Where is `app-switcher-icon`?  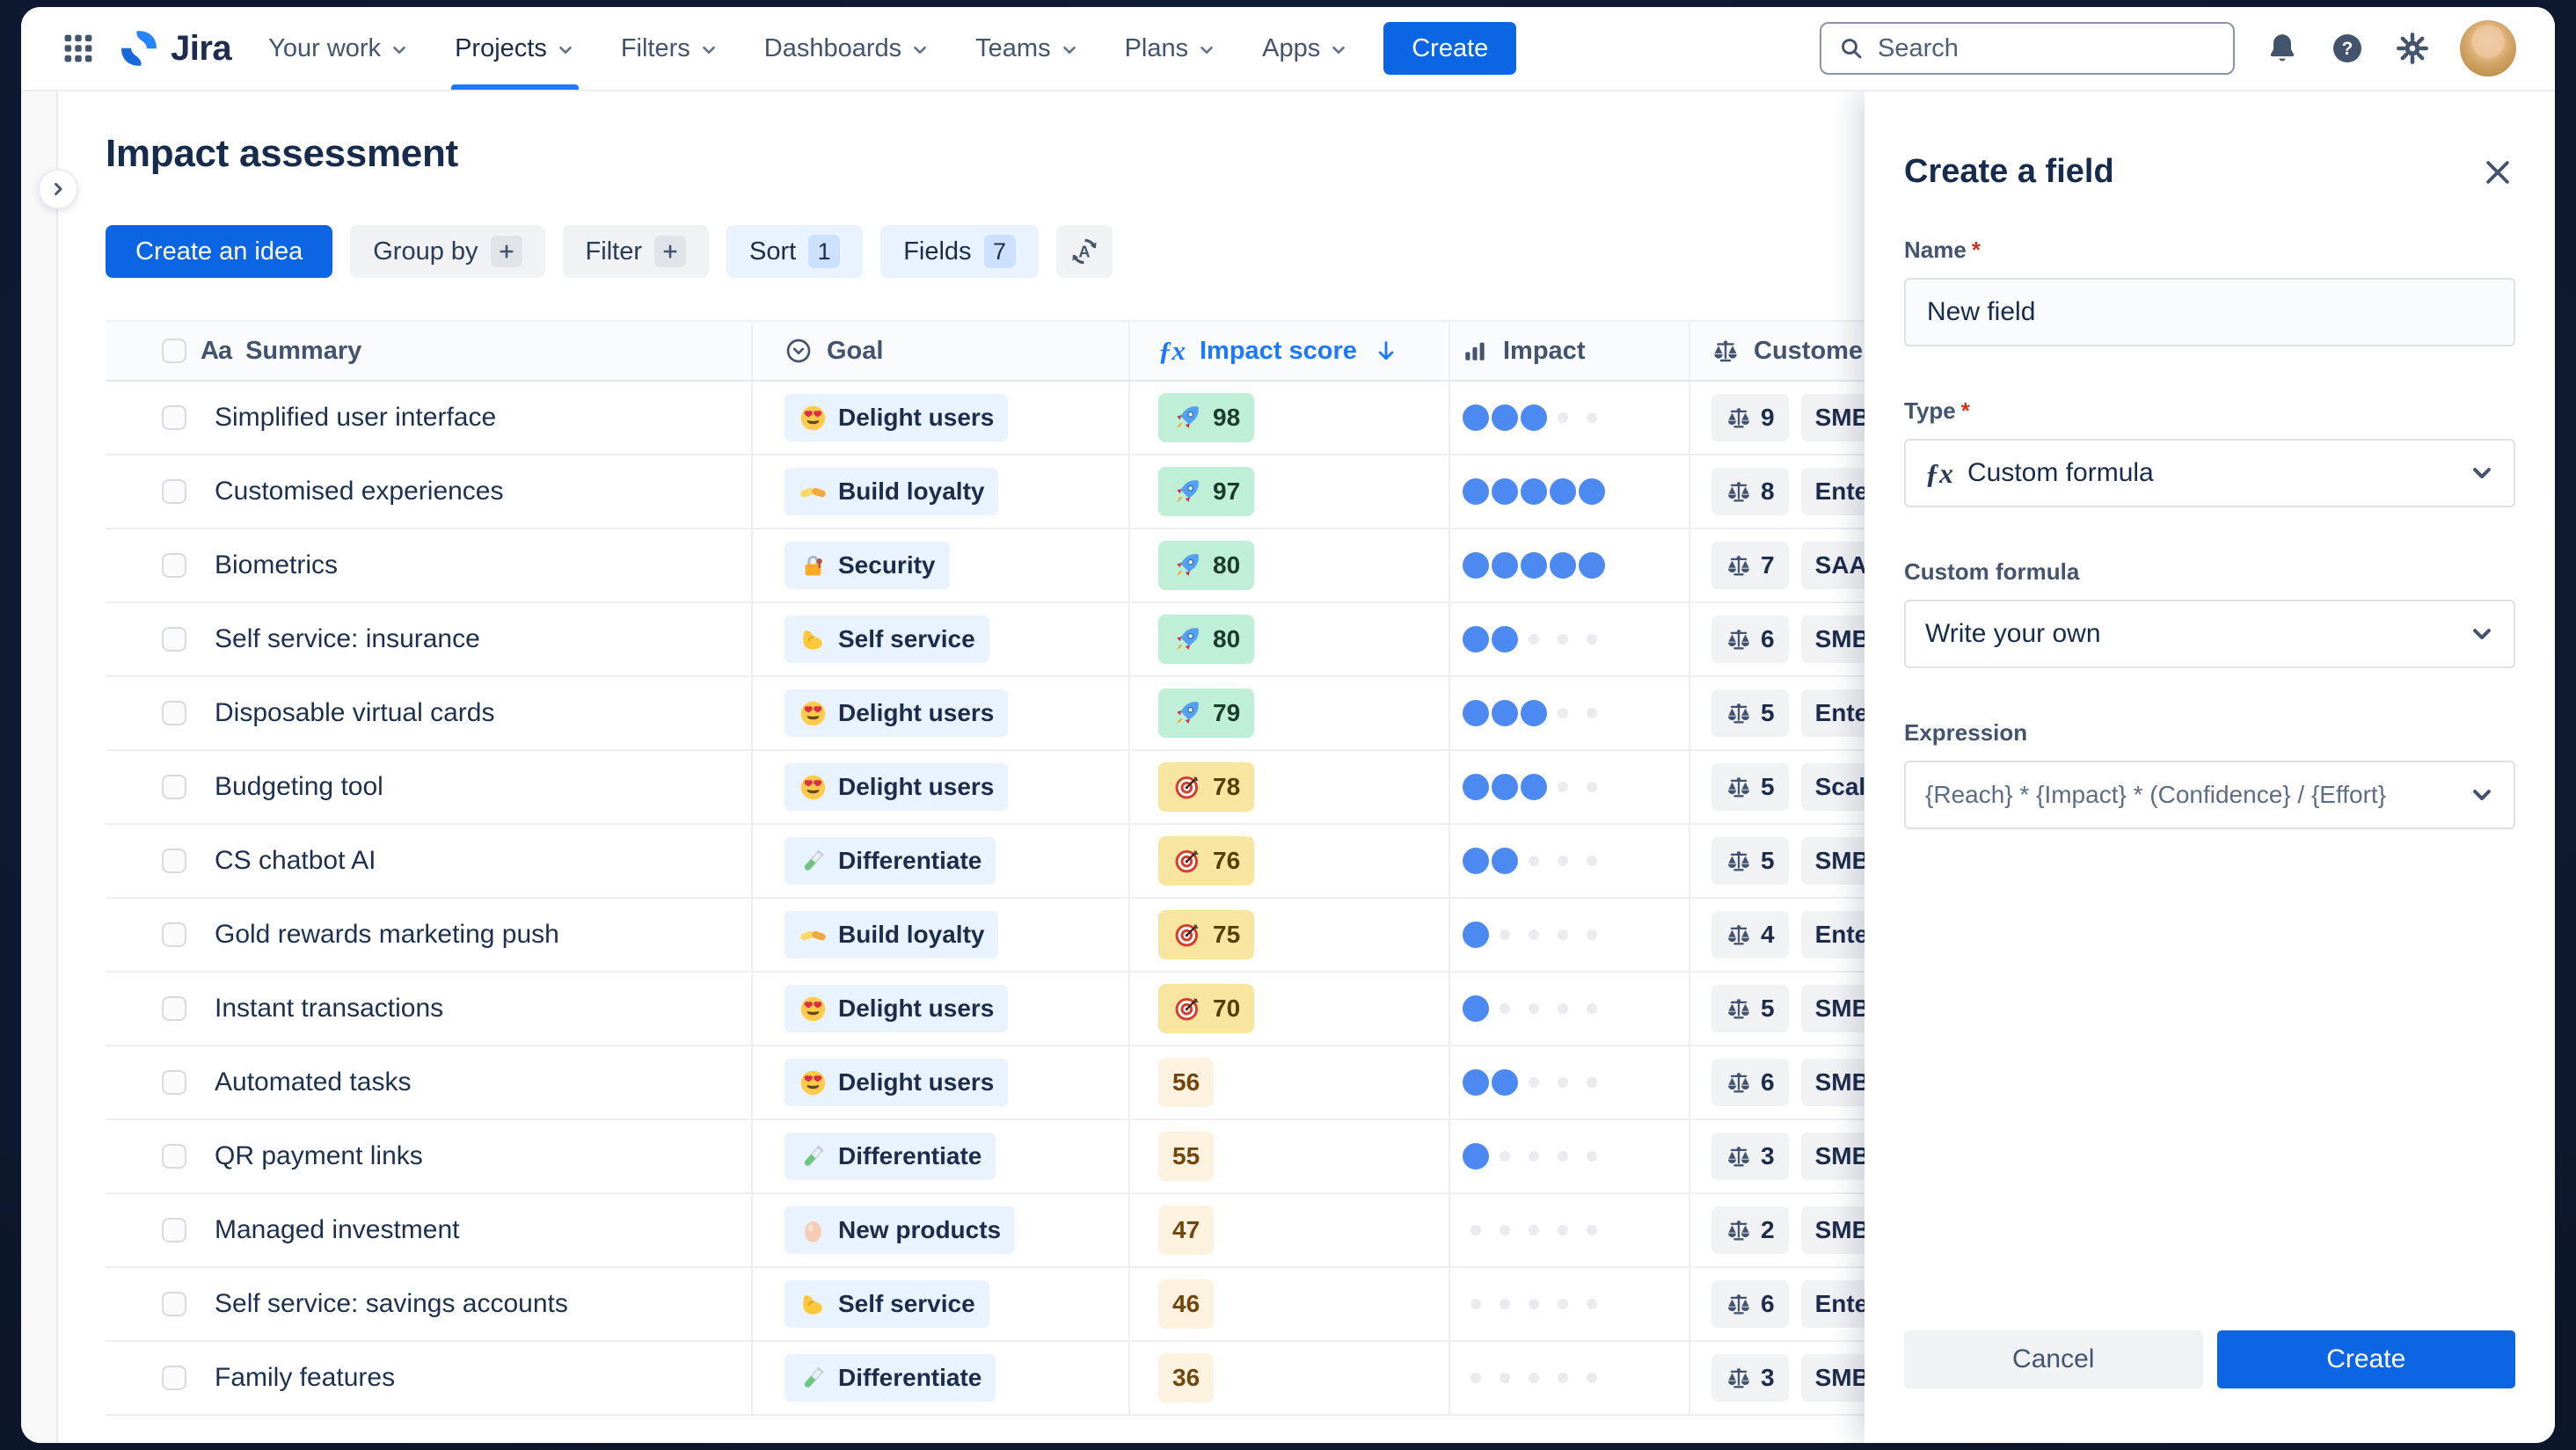 app-switcher-icon is located at coordinates (78, 48).